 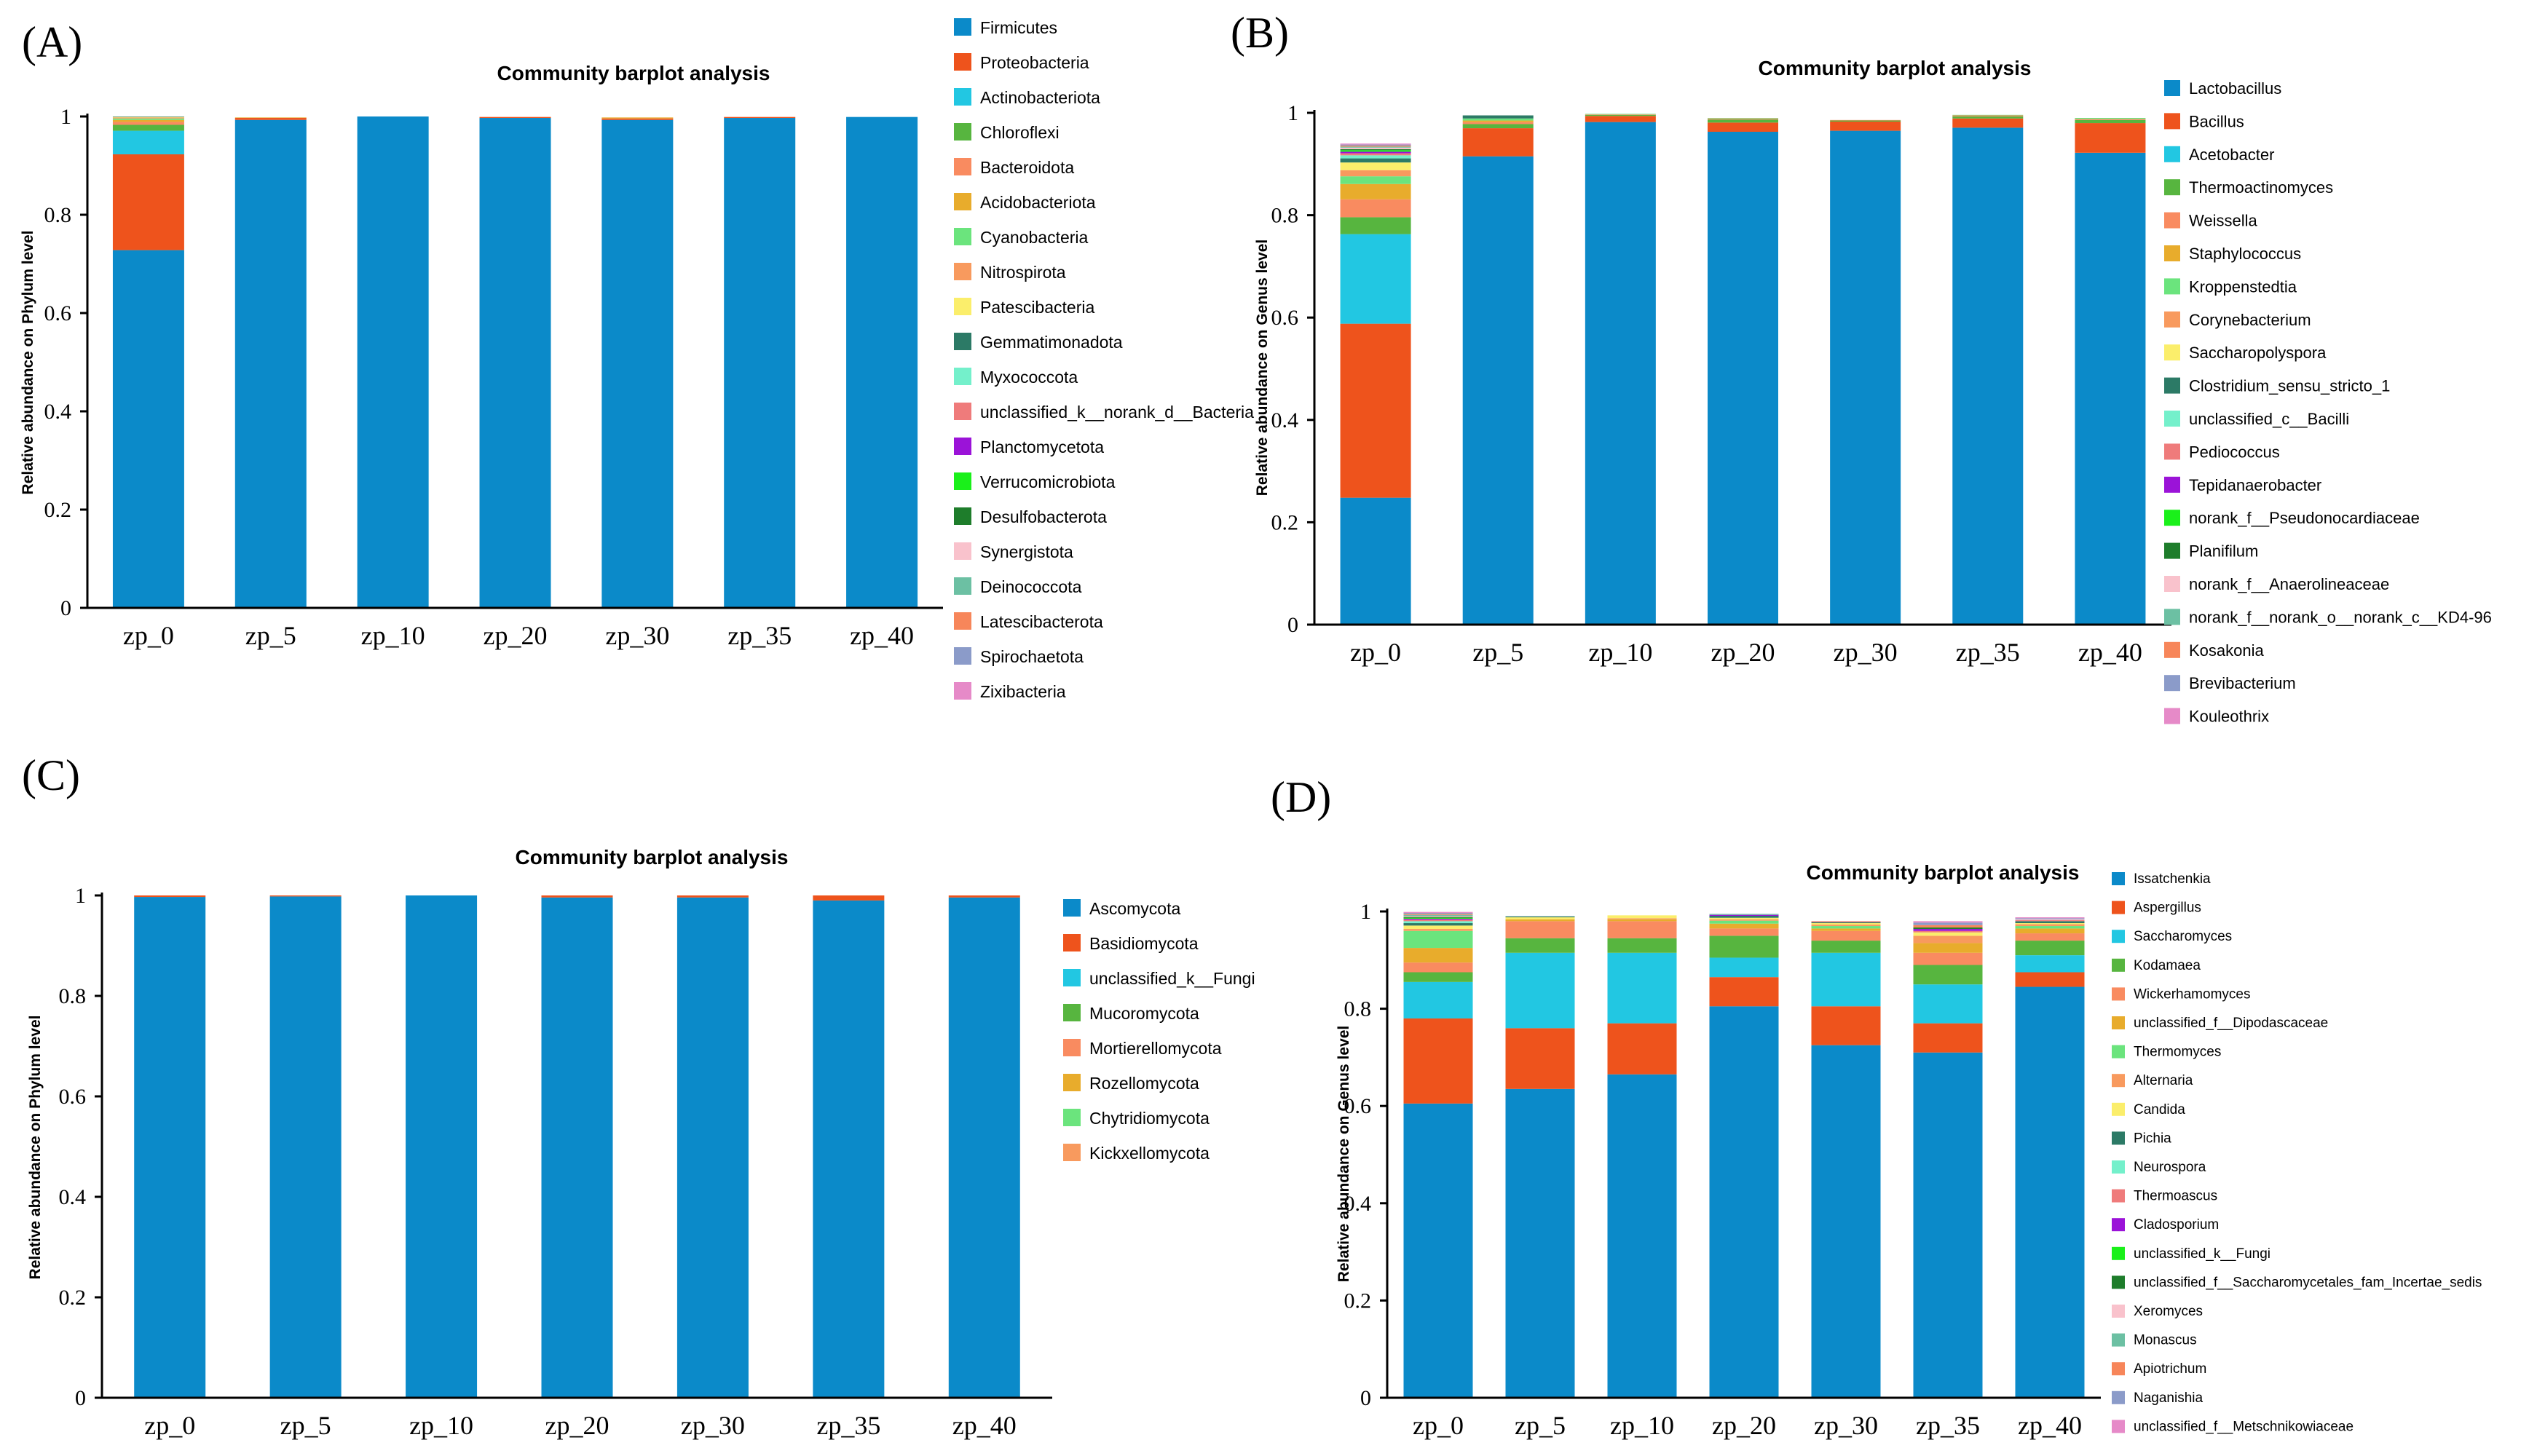 What do you see at coordinates (148, 635) in the screenshot?
I see `panel-a-x-tick-zp-0: zp_0` at bounding box center [148, 635].